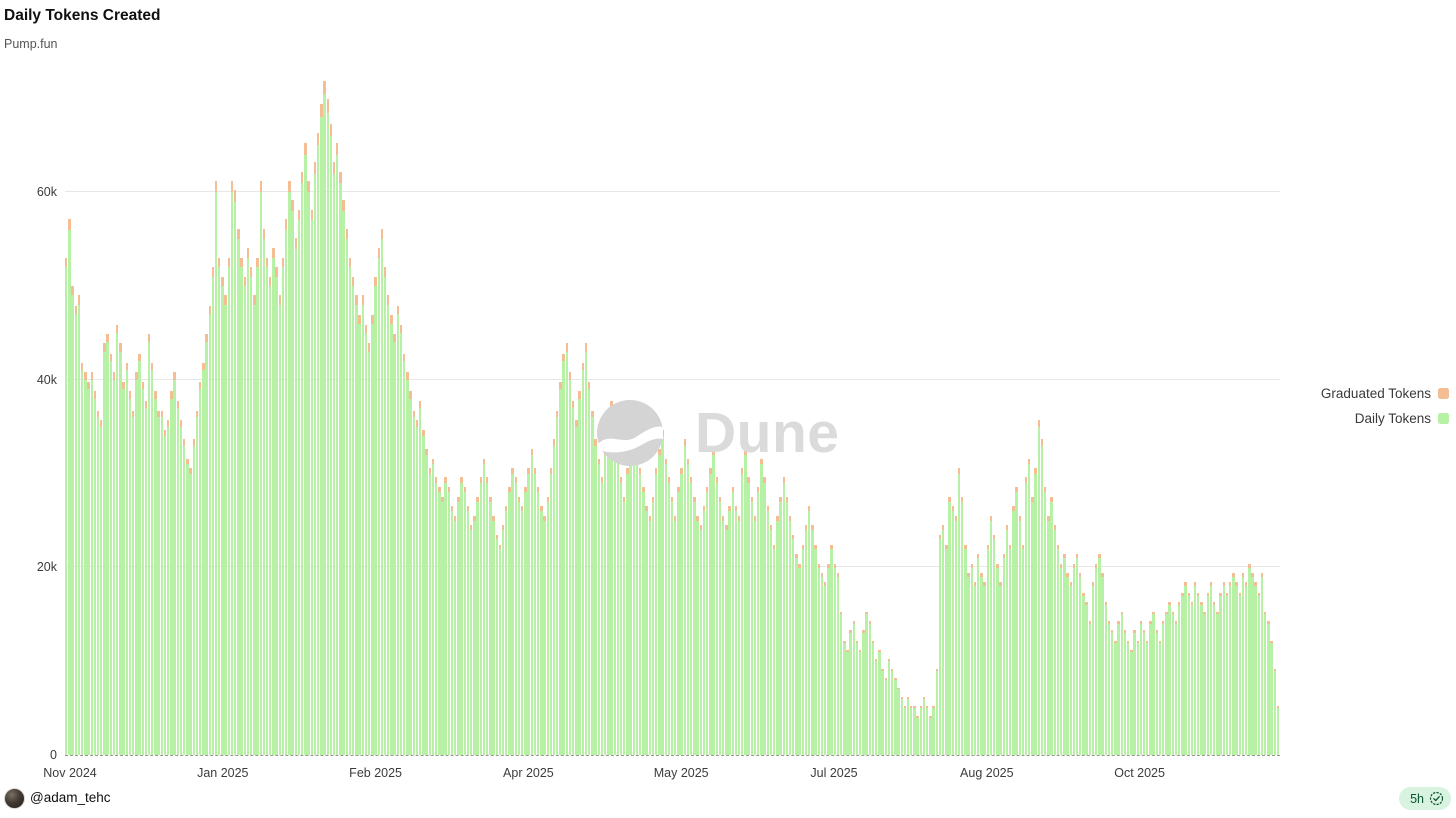  I want to click on time-badge: 5h, so click(1425, 798).